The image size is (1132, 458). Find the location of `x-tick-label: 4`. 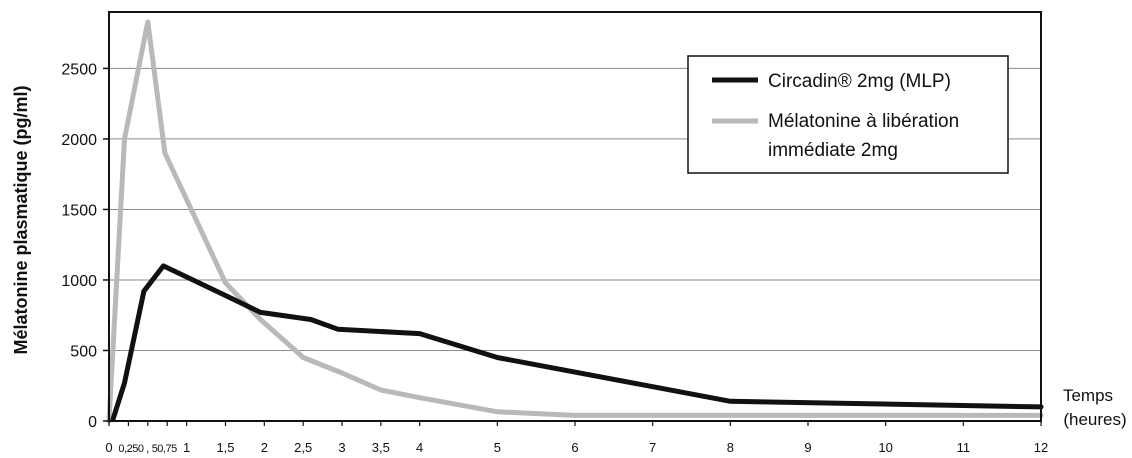

x-tick-label: 4 is located at coordinates (419, 447).